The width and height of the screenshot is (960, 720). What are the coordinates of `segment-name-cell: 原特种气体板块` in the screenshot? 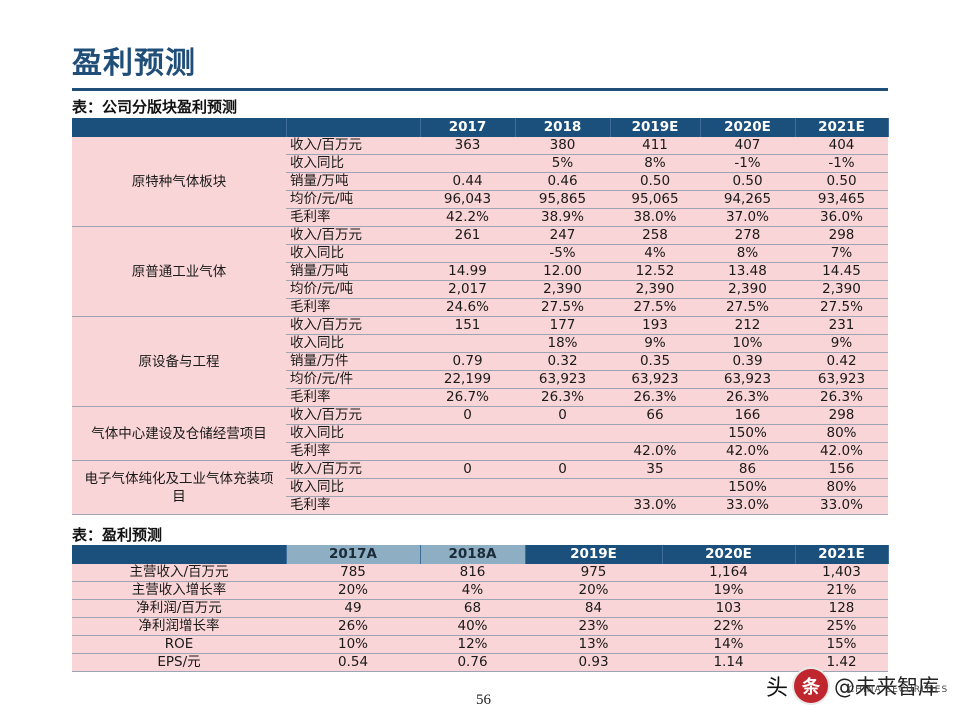 It's located at (179, 182).